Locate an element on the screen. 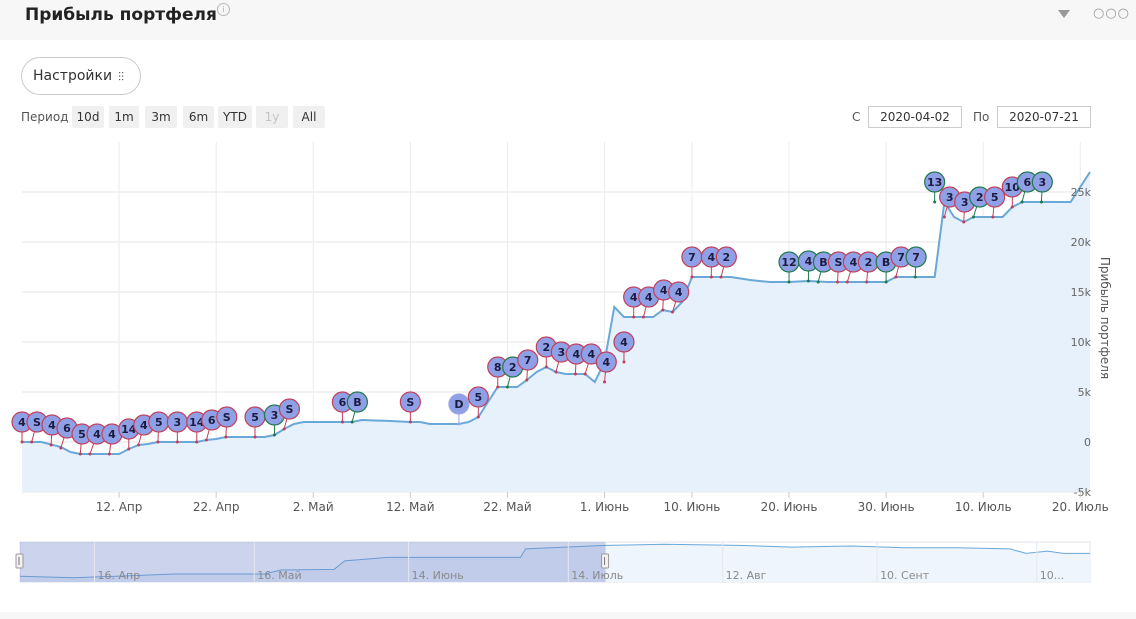  navigator-selection is located at coordinates (313, 562).